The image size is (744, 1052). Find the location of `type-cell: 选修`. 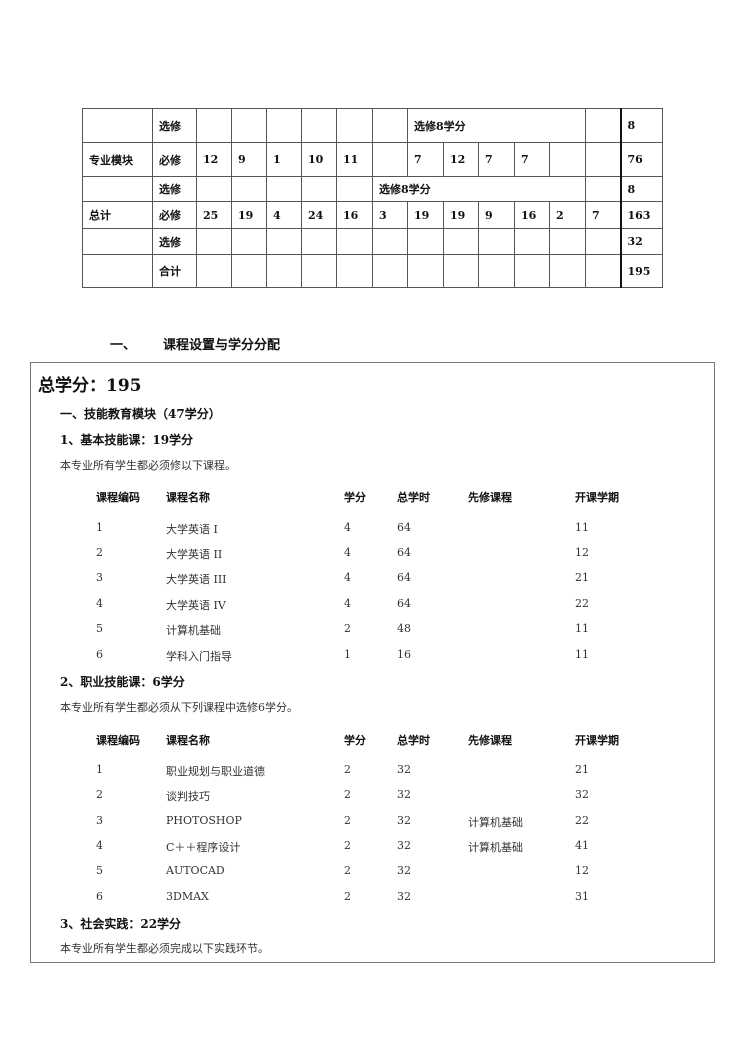

type-cell: 选修 is located at coordinates (174, 125).